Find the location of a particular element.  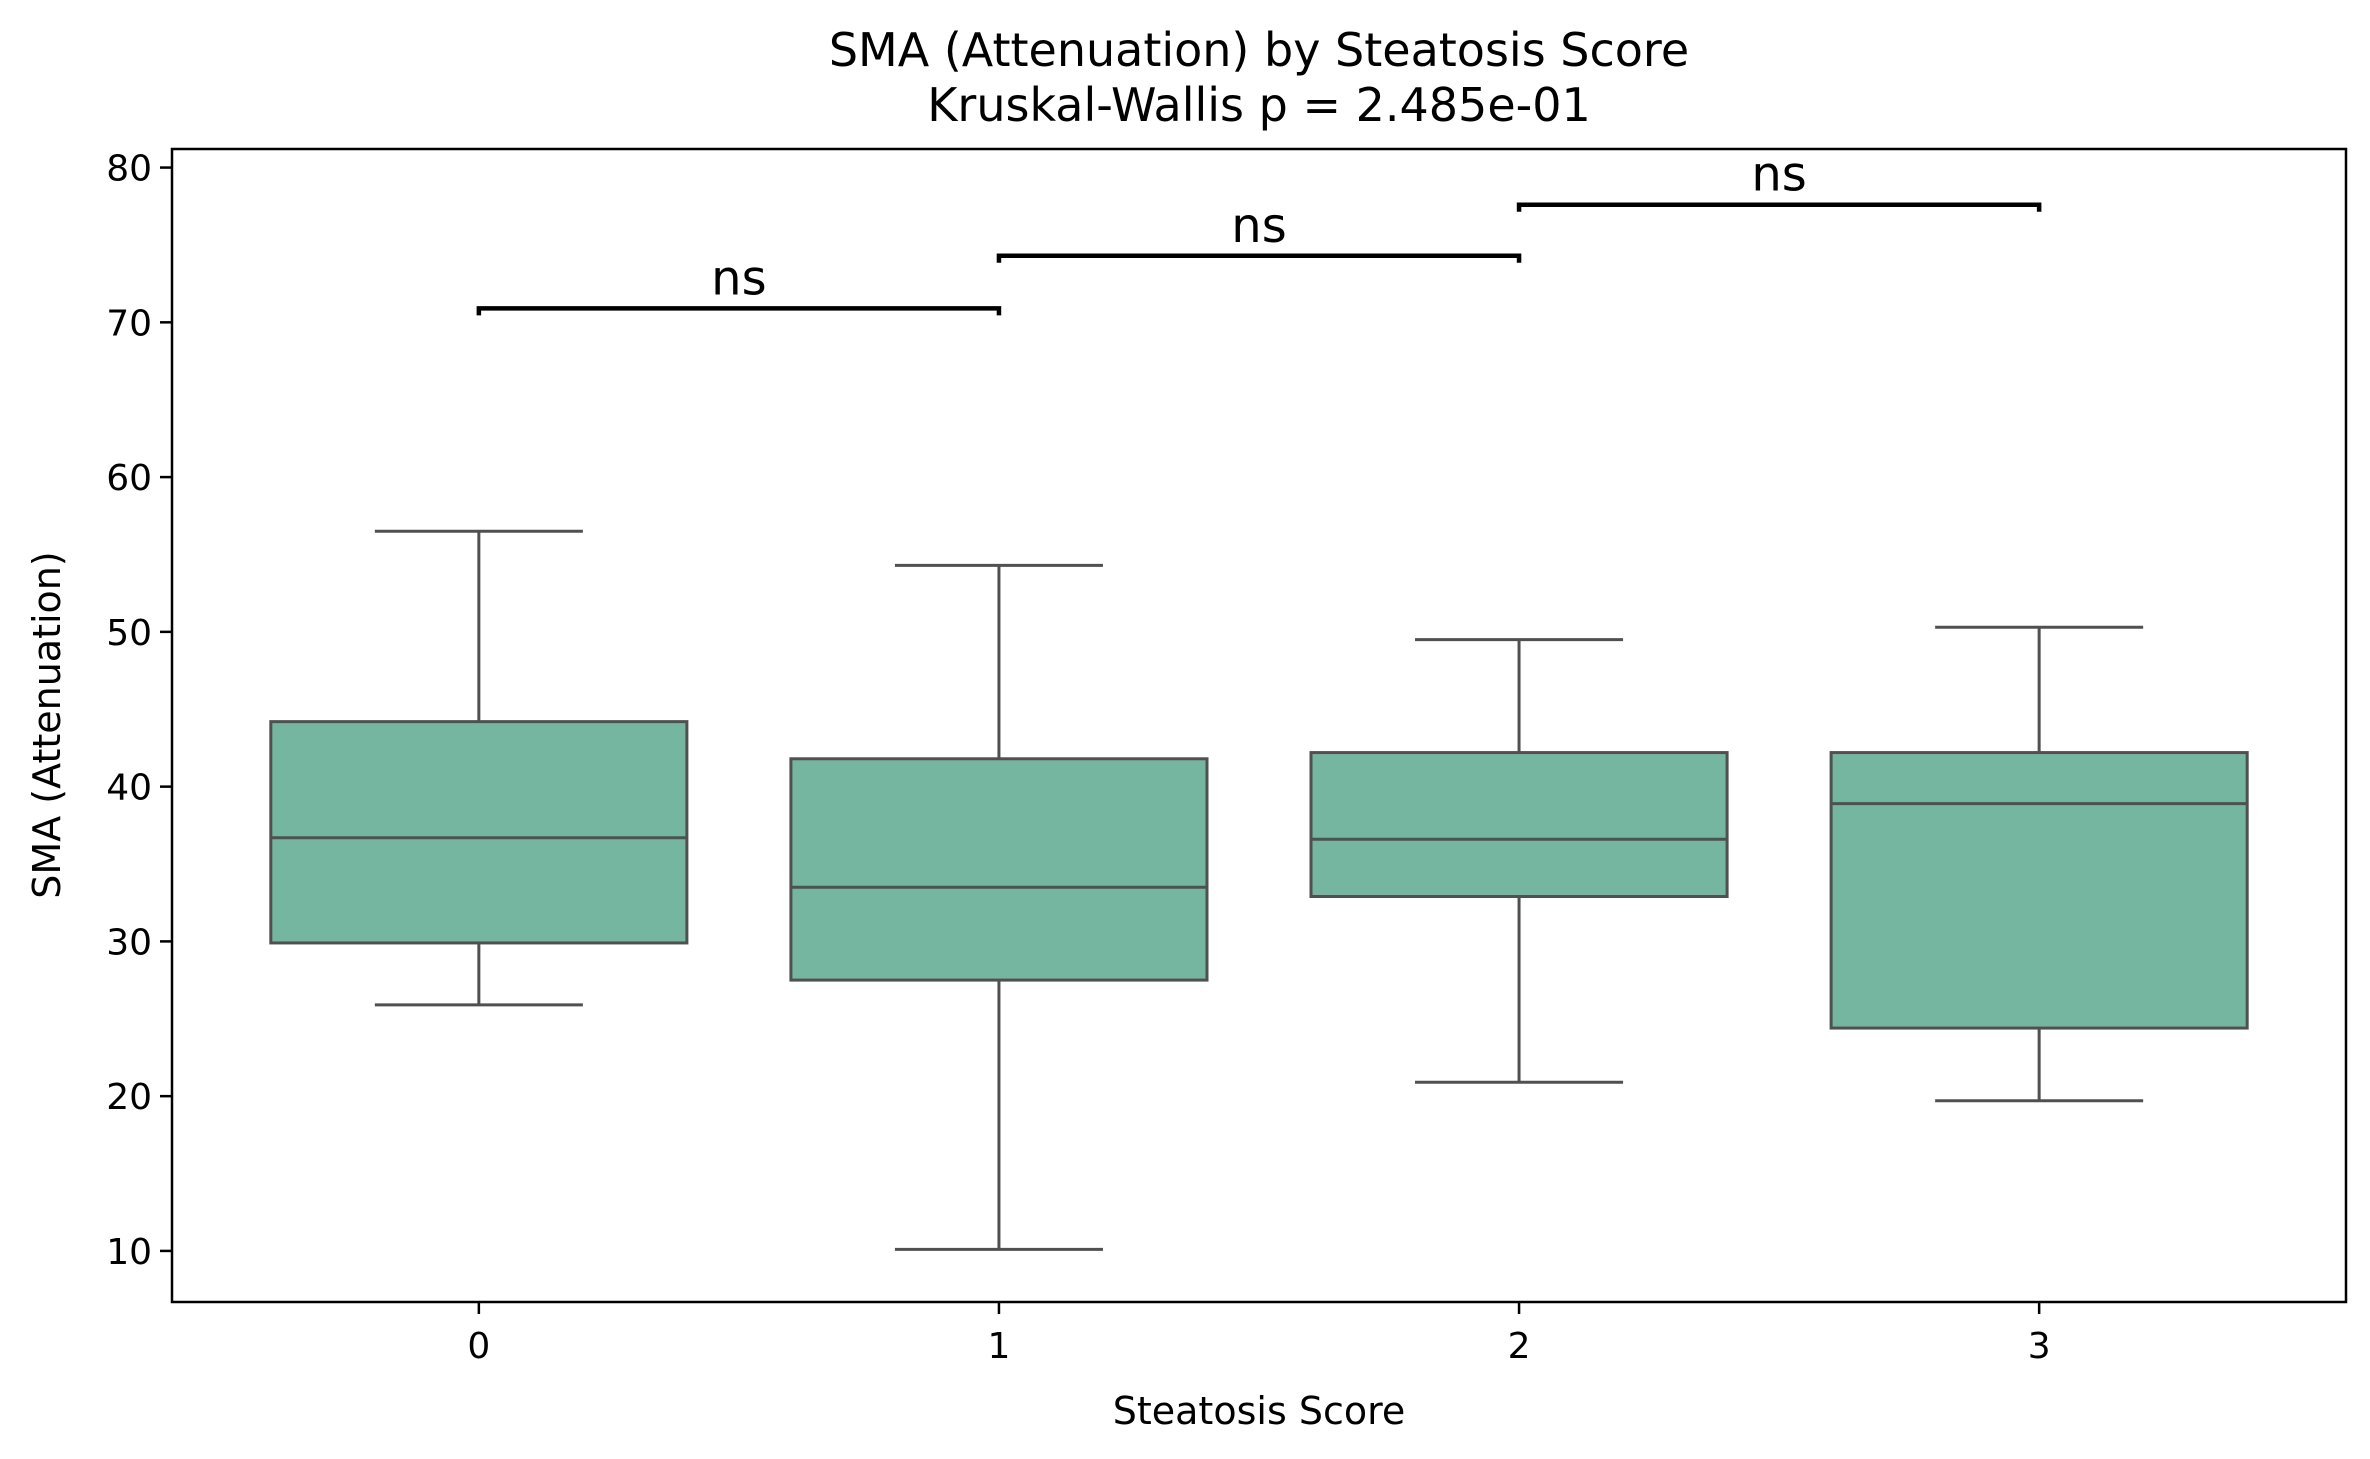

y-tick-label: 20 is located at coordinates (129, 1097).